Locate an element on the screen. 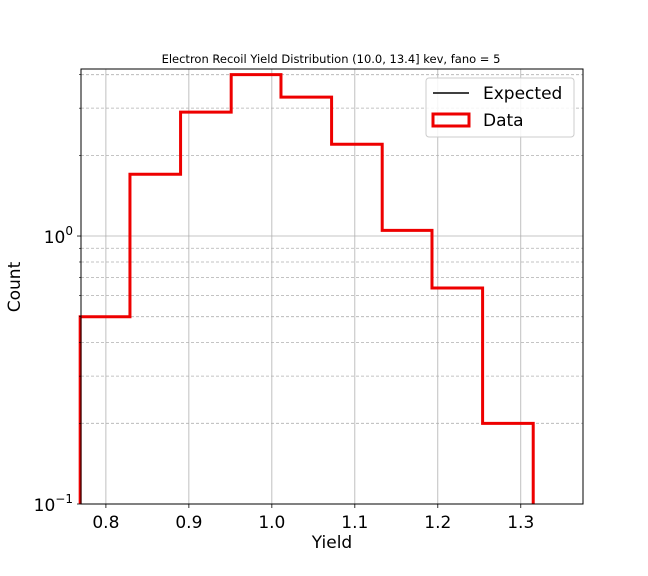  y-axis-label: Count is located at coordinates (15, 286).